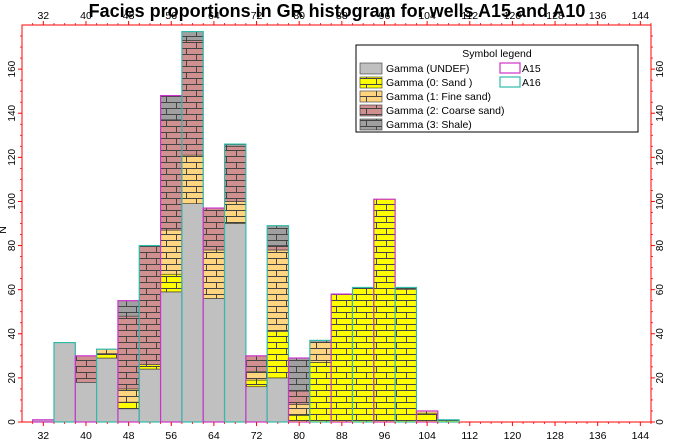 This screenshot has height=446, width=674. What do you see at coordinates (531, 69) in the screenshot?
I see `legend-label-well-A15: A15` at bounding box center [531, 69].